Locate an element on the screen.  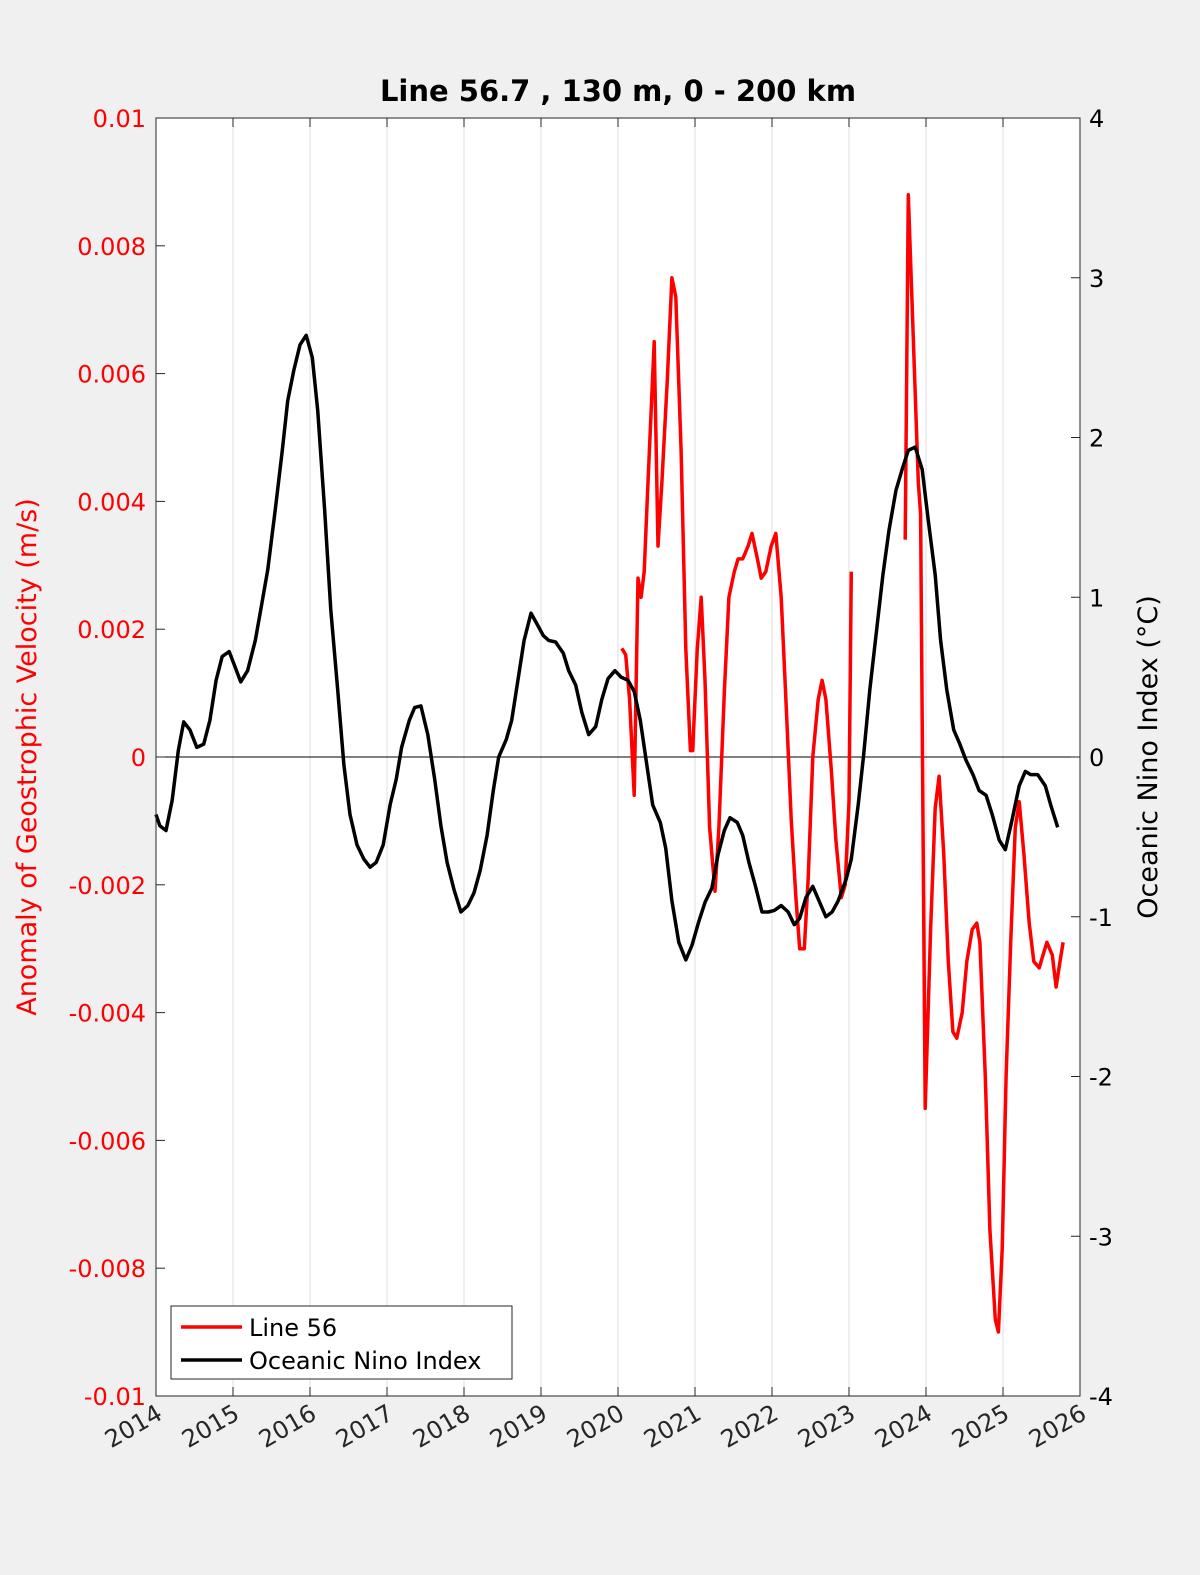
left-y-axis-label: Anomaly of Geostrophic Velocity (m/s) is located at coordinates (27, 757).